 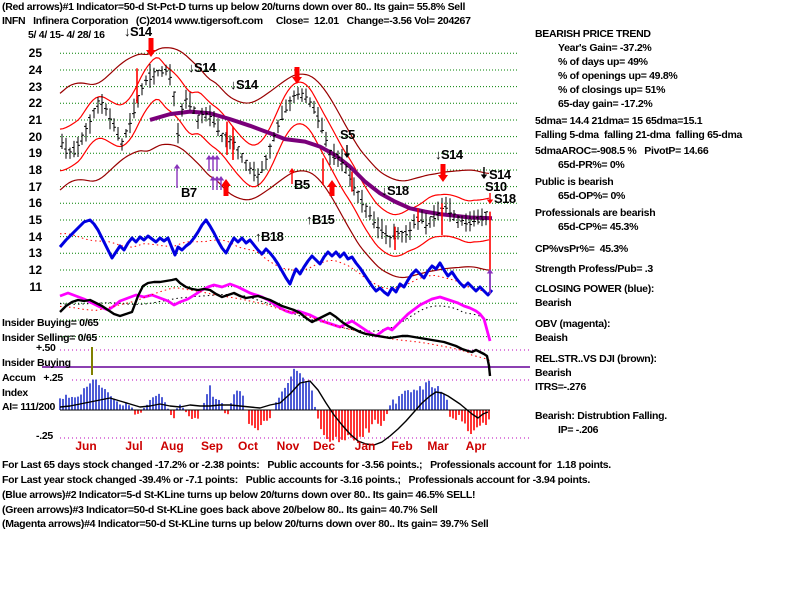 What do you see at coordinates (172, 446) in the screenshot?
I see `month-label: Aug` at bounding box center [172, 446].